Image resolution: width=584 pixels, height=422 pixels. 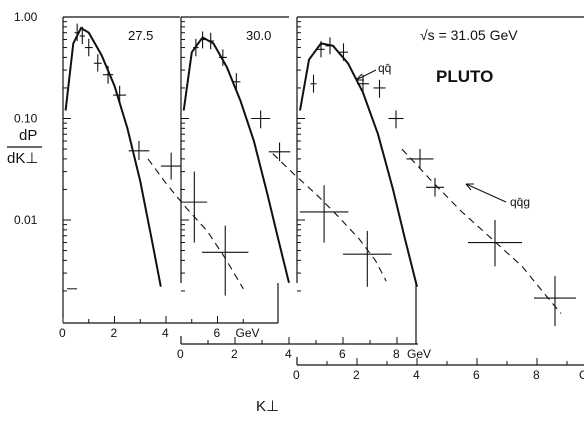 I want to click on panel-0-x-tick-label-1: 2, so click(x=114, y=333).